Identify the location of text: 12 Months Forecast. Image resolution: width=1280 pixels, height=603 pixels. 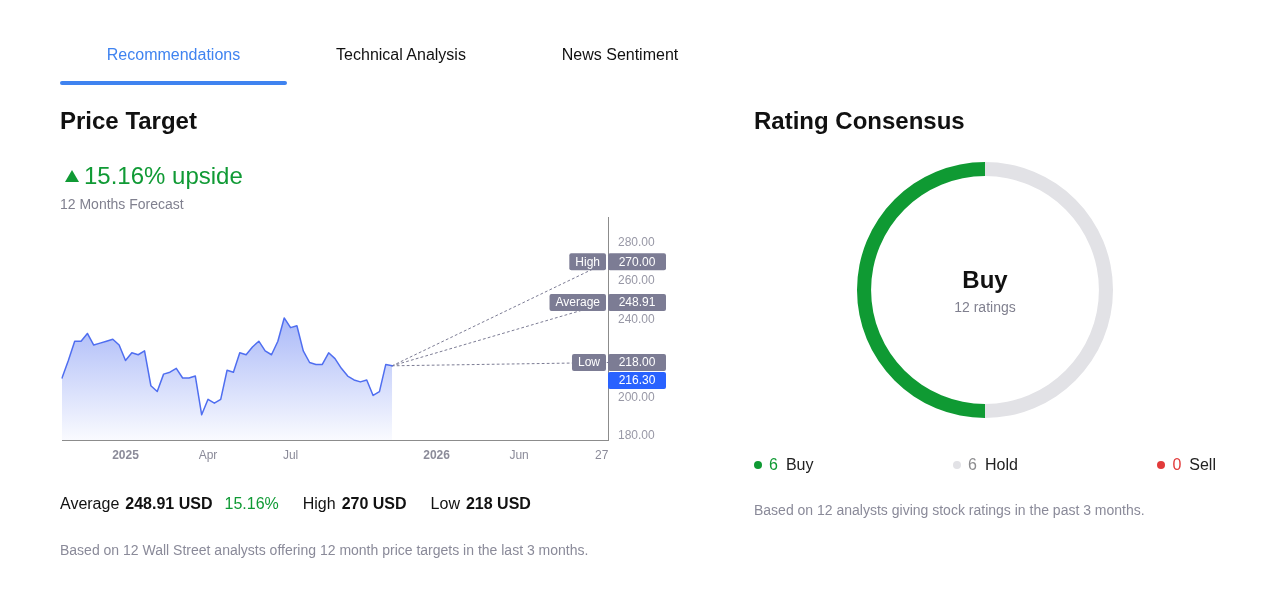
(122, 204).